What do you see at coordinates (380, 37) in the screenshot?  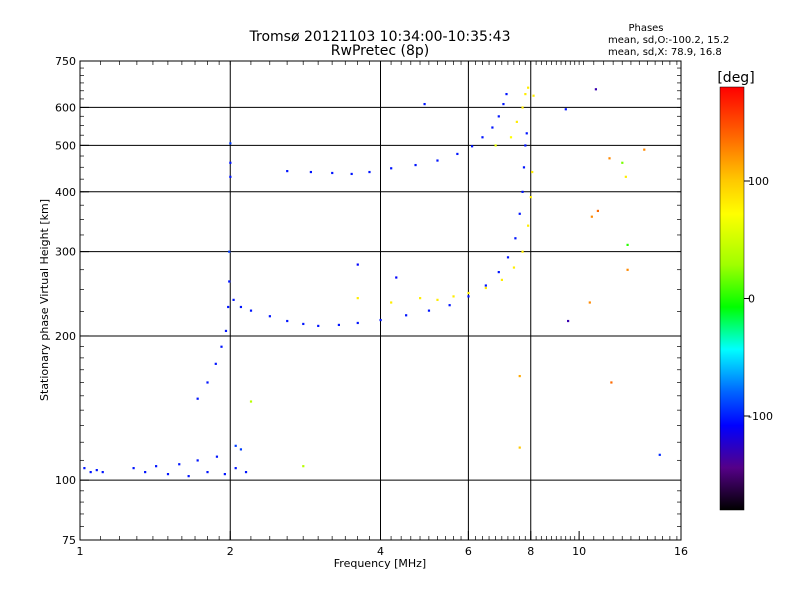 I see `chart-title: Tromsø 20121103 10:34:00-10:35:43` at bounding box center [380, 37].